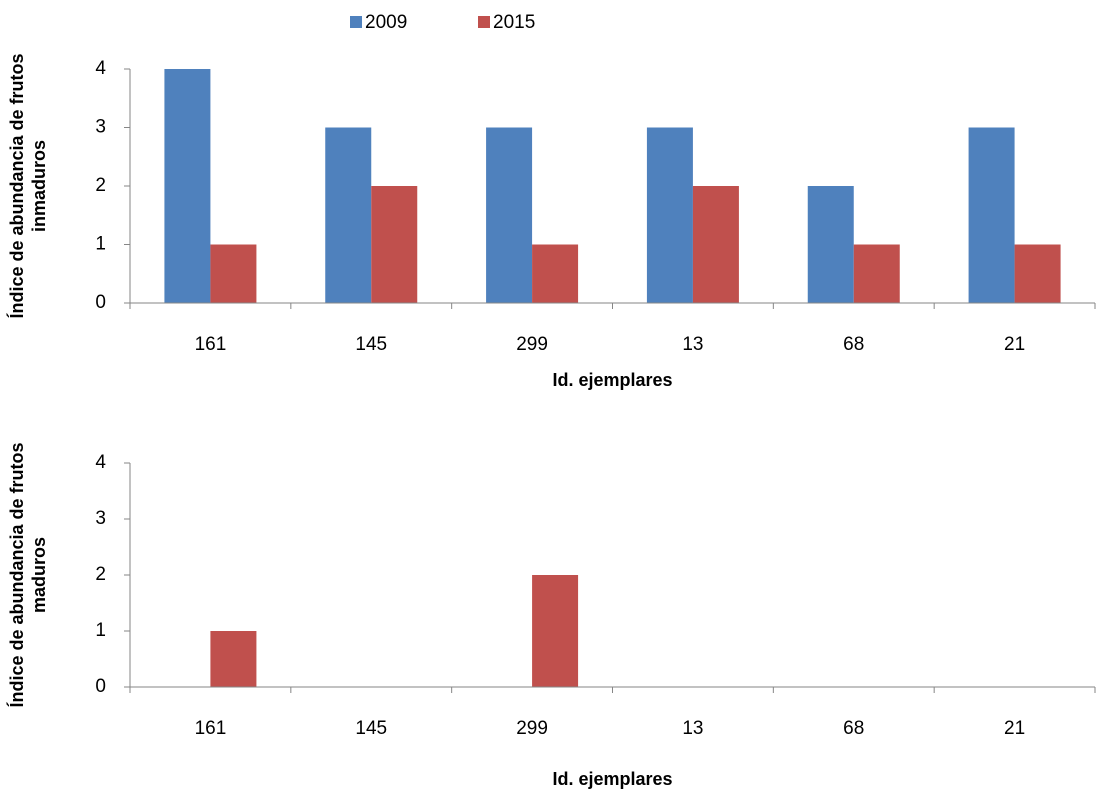 The height and width of the screenshot is (793, 1120). Describe the element at coordinates (39, 575) in the screenshot. I see `y-axis-title: maduros` at that location.